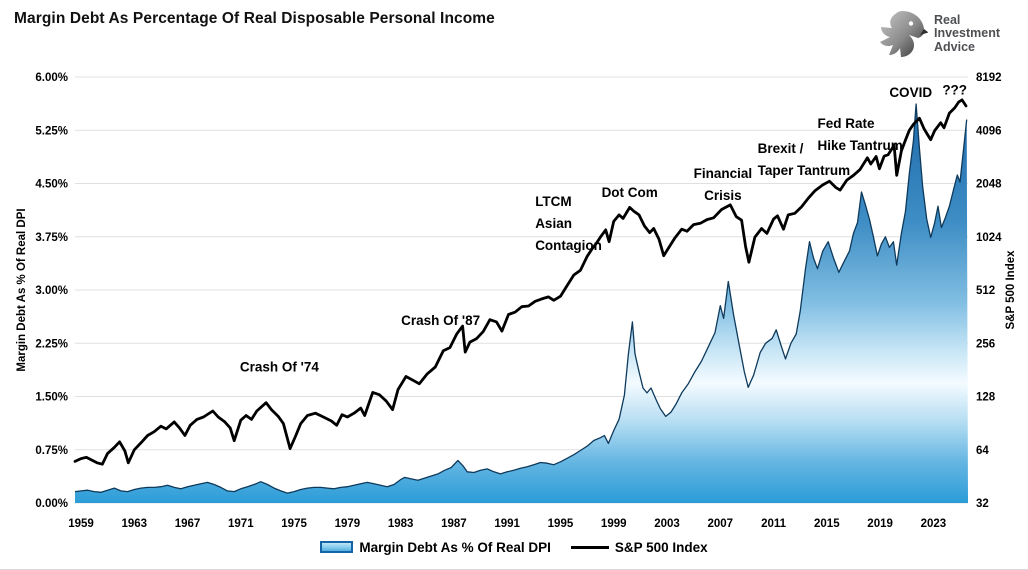 The height and width of the screenshot is (570, 1028). I want to click on x-axis-tick-label: 2023, so click(934, 524).